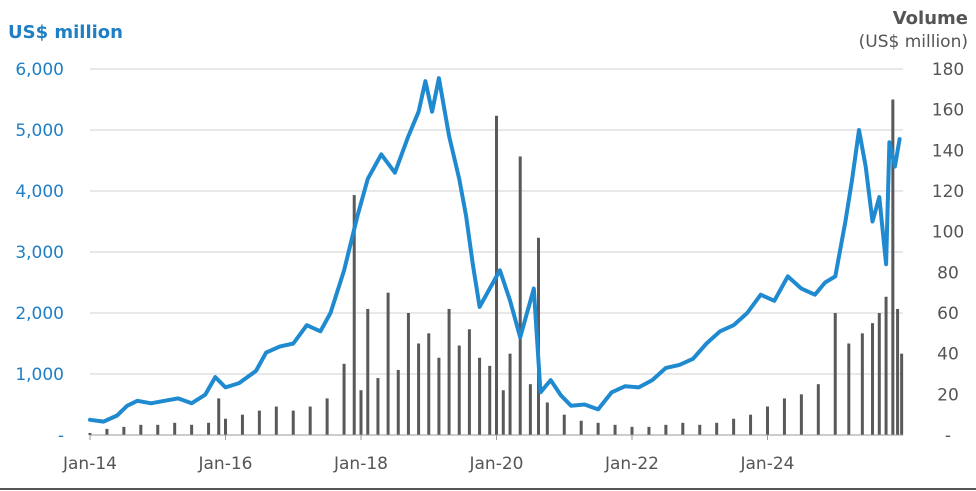 This screenshot has width=976, height=491. I want to click on x-tick-label: Jan-16, so click(225, 464).